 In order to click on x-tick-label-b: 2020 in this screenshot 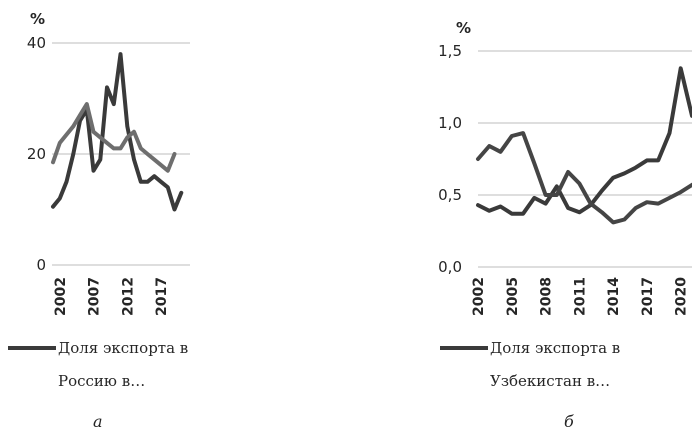, I will do `click(682, 296)`.